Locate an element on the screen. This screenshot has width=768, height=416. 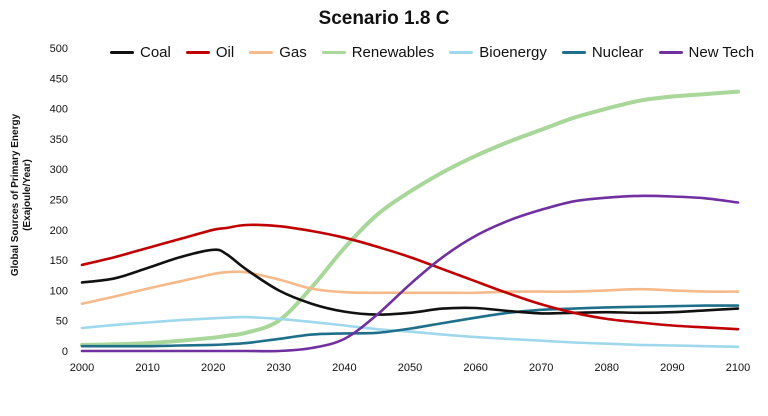
legend-item-coal: Coal is located at coordinates (140, 52).